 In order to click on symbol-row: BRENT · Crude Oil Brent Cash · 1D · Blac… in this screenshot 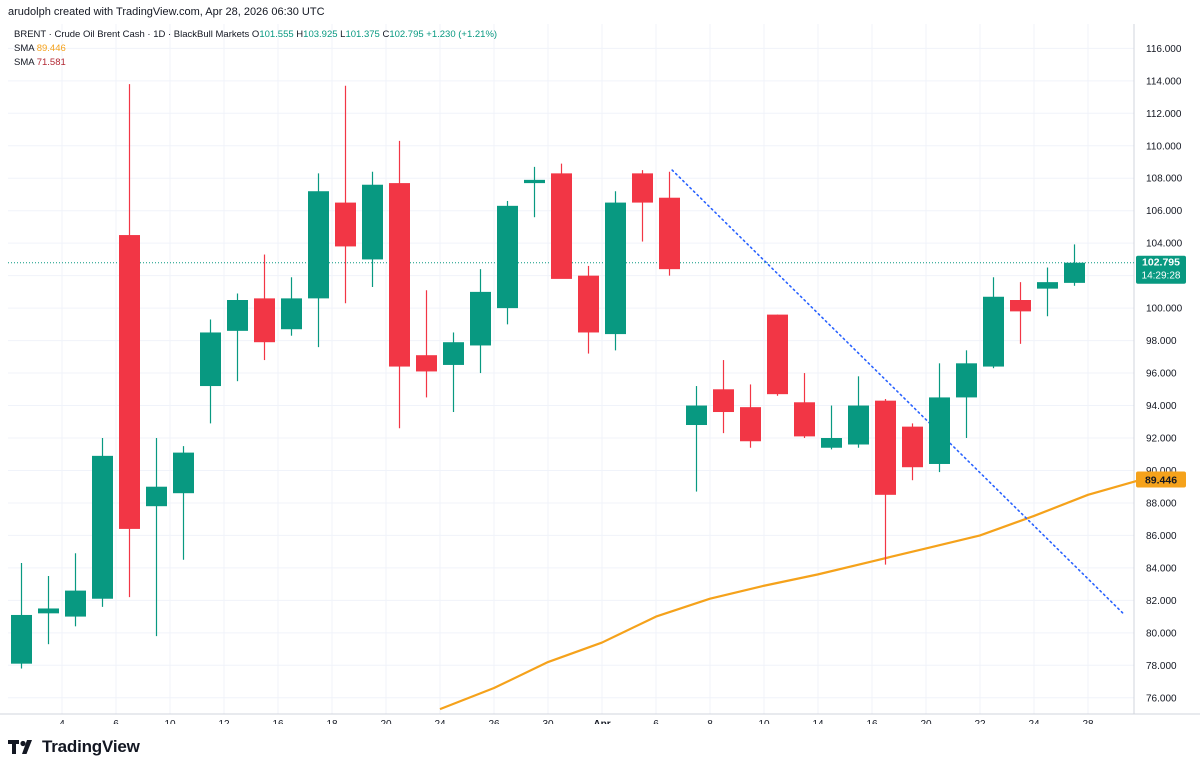, I will do `click(255, 35)`.